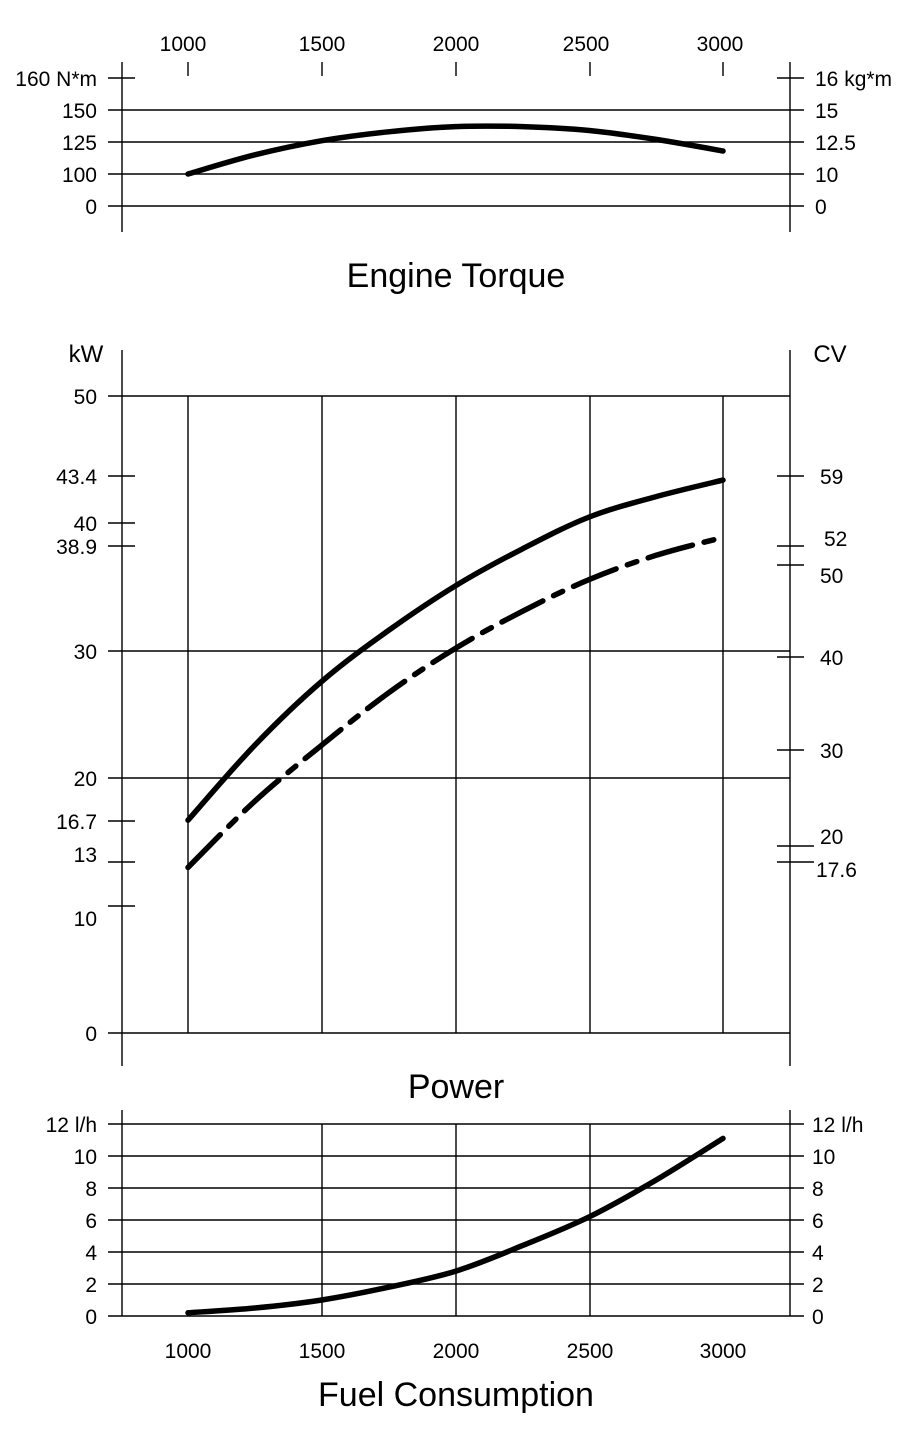 This screenshot has height=1451, width=900. I want to click on fuel-left-tick: 10, so click(85, 1157).